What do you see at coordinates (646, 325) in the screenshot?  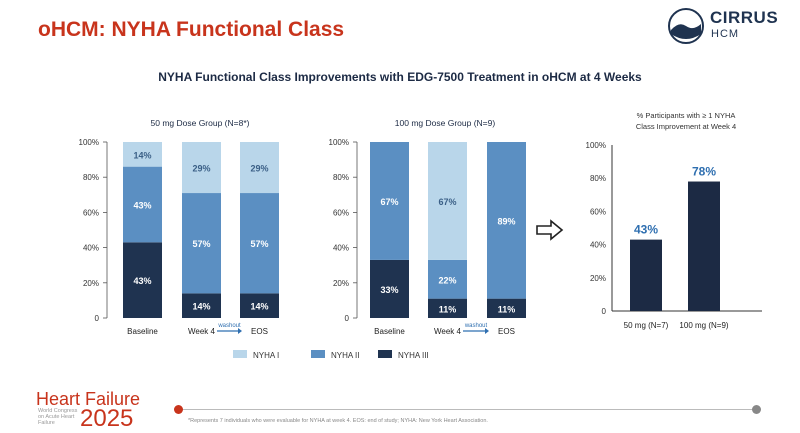 I see `x-tick-label: 50 mg (N=7)` at bounding box center [646, 325].